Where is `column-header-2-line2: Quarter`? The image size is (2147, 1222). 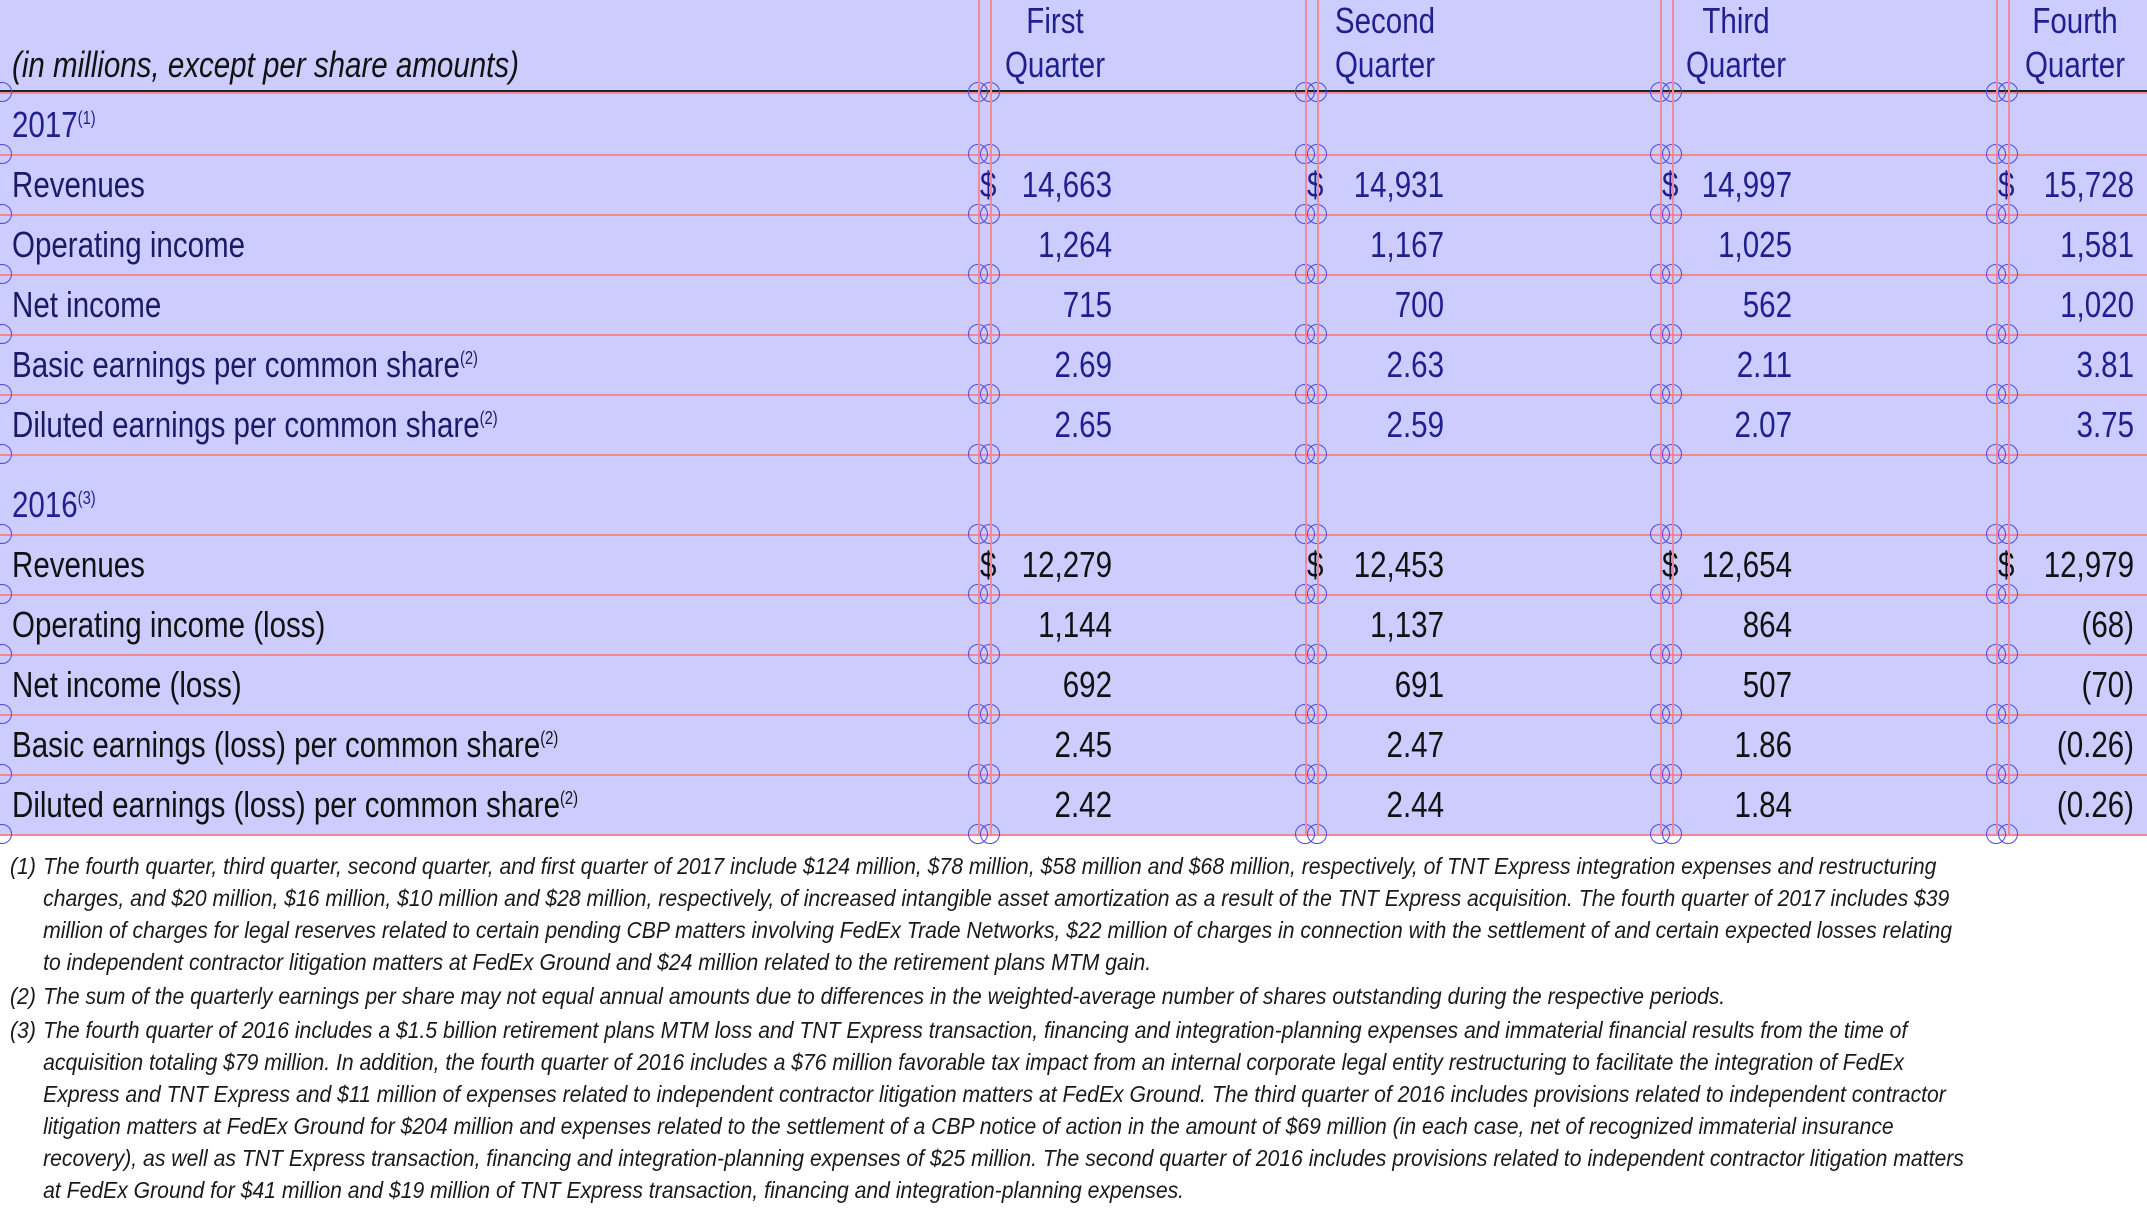
column-header-2-line2: Quarter is located at coordinates (1384, 64).